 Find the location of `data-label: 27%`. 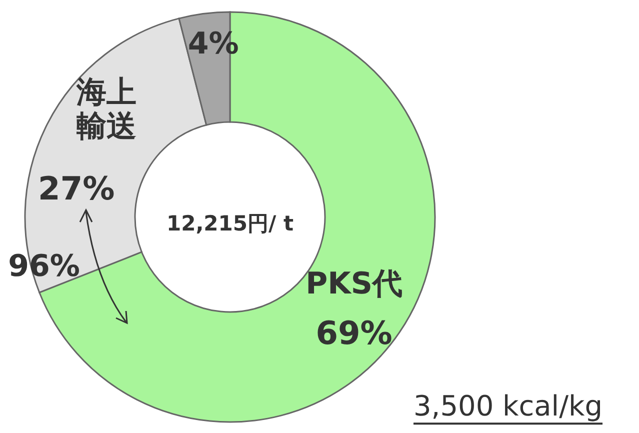

data-label: 27% is located at coordinates (76, 189).